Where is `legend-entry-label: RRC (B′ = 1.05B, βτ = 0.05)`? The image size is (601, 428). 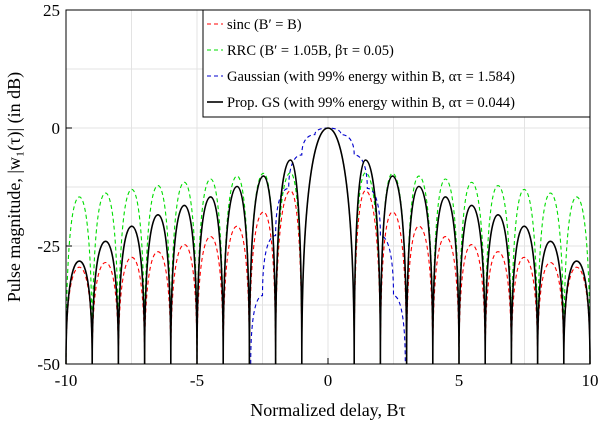
legend-entry-label: RRC (B′ = 1.05B, βτ = 0.05) is located at coordinates (310, 51).